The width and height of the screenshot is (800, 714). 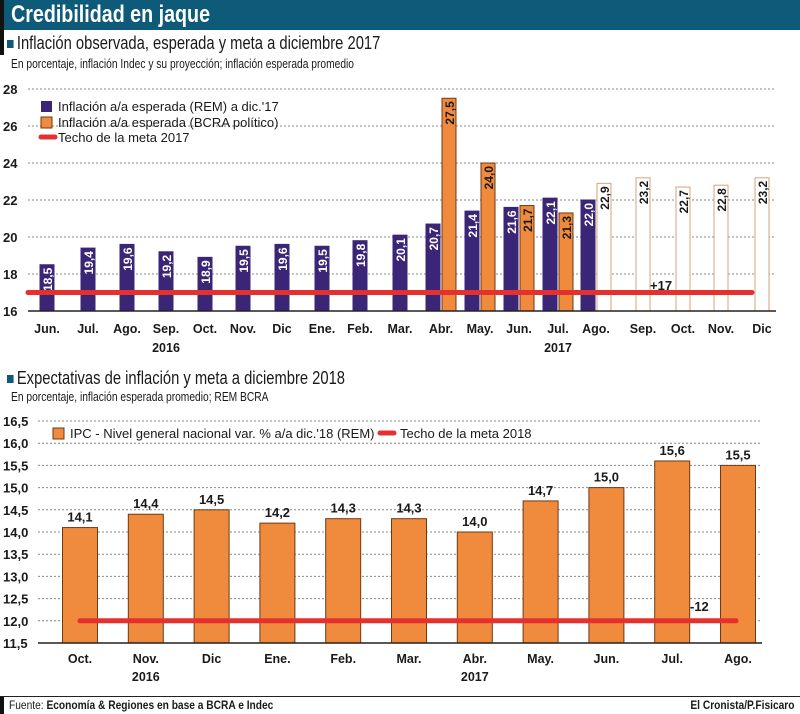 I want to click on data-label: 18,5, so click(x=48, y=279).